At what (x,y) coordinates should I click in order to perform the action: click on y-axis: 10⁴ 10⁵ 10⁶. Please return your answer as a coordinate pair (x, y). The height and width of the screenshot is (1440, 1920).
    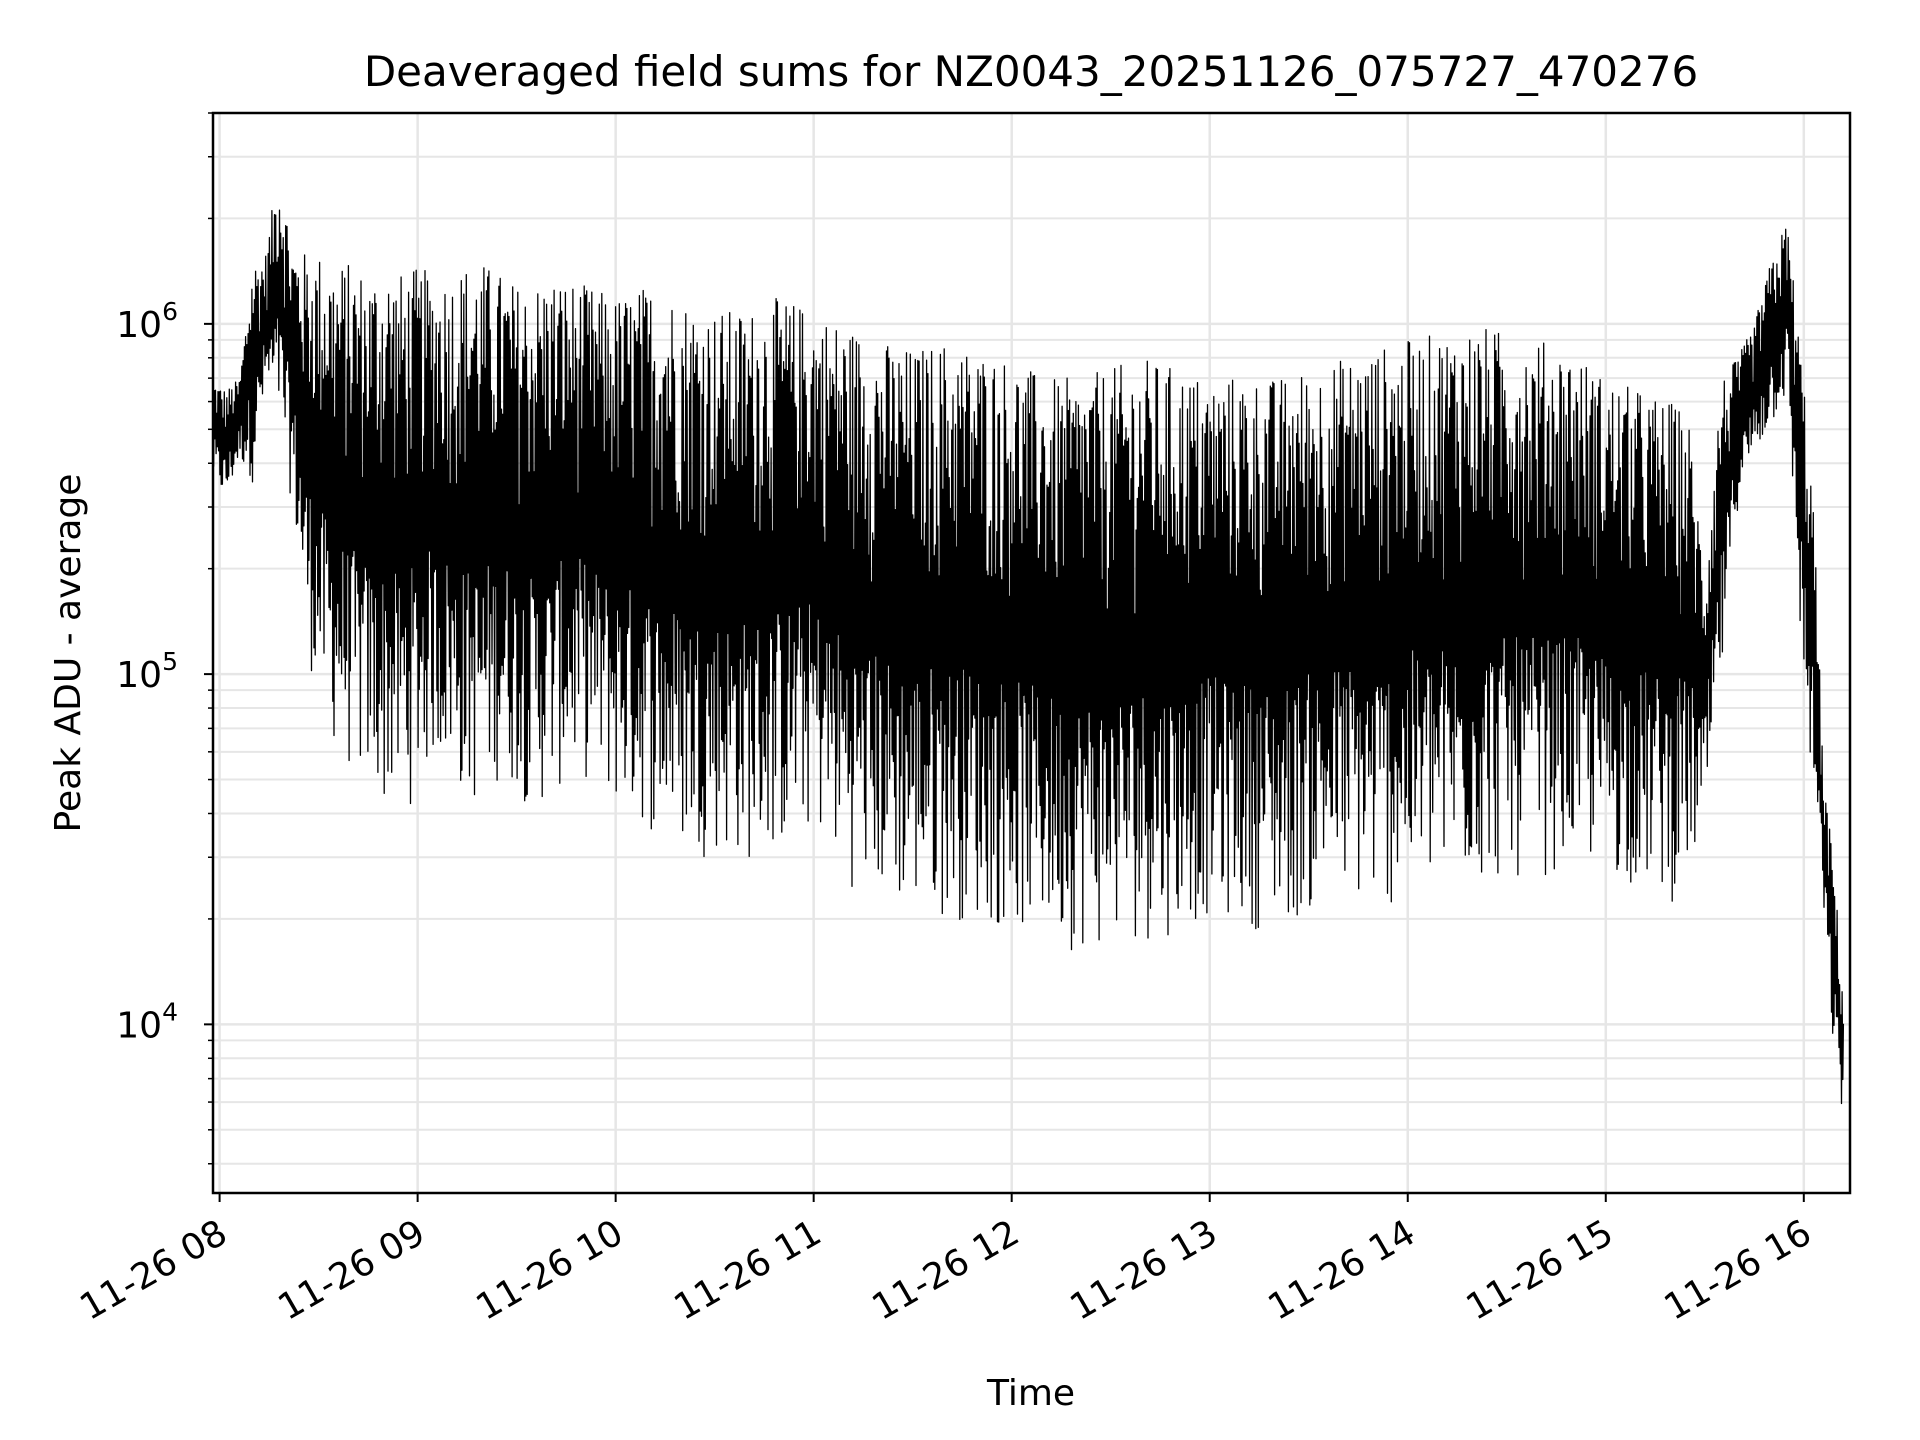
    Looking at the image, I should click on (164, 638).